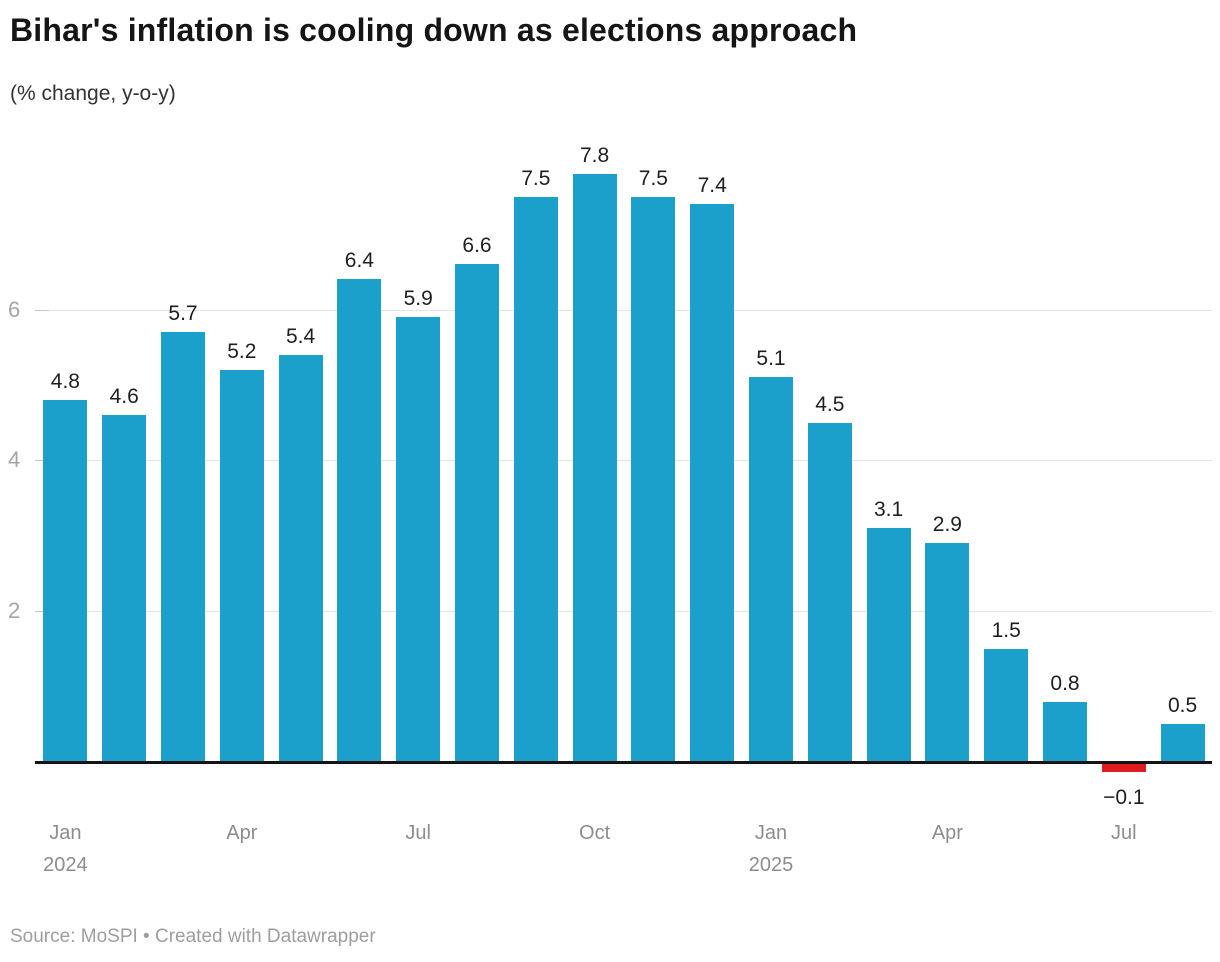 The height and width of the screenshot is (962, 1220). I want to click on bar-aug-2025, so click(1182, 743).